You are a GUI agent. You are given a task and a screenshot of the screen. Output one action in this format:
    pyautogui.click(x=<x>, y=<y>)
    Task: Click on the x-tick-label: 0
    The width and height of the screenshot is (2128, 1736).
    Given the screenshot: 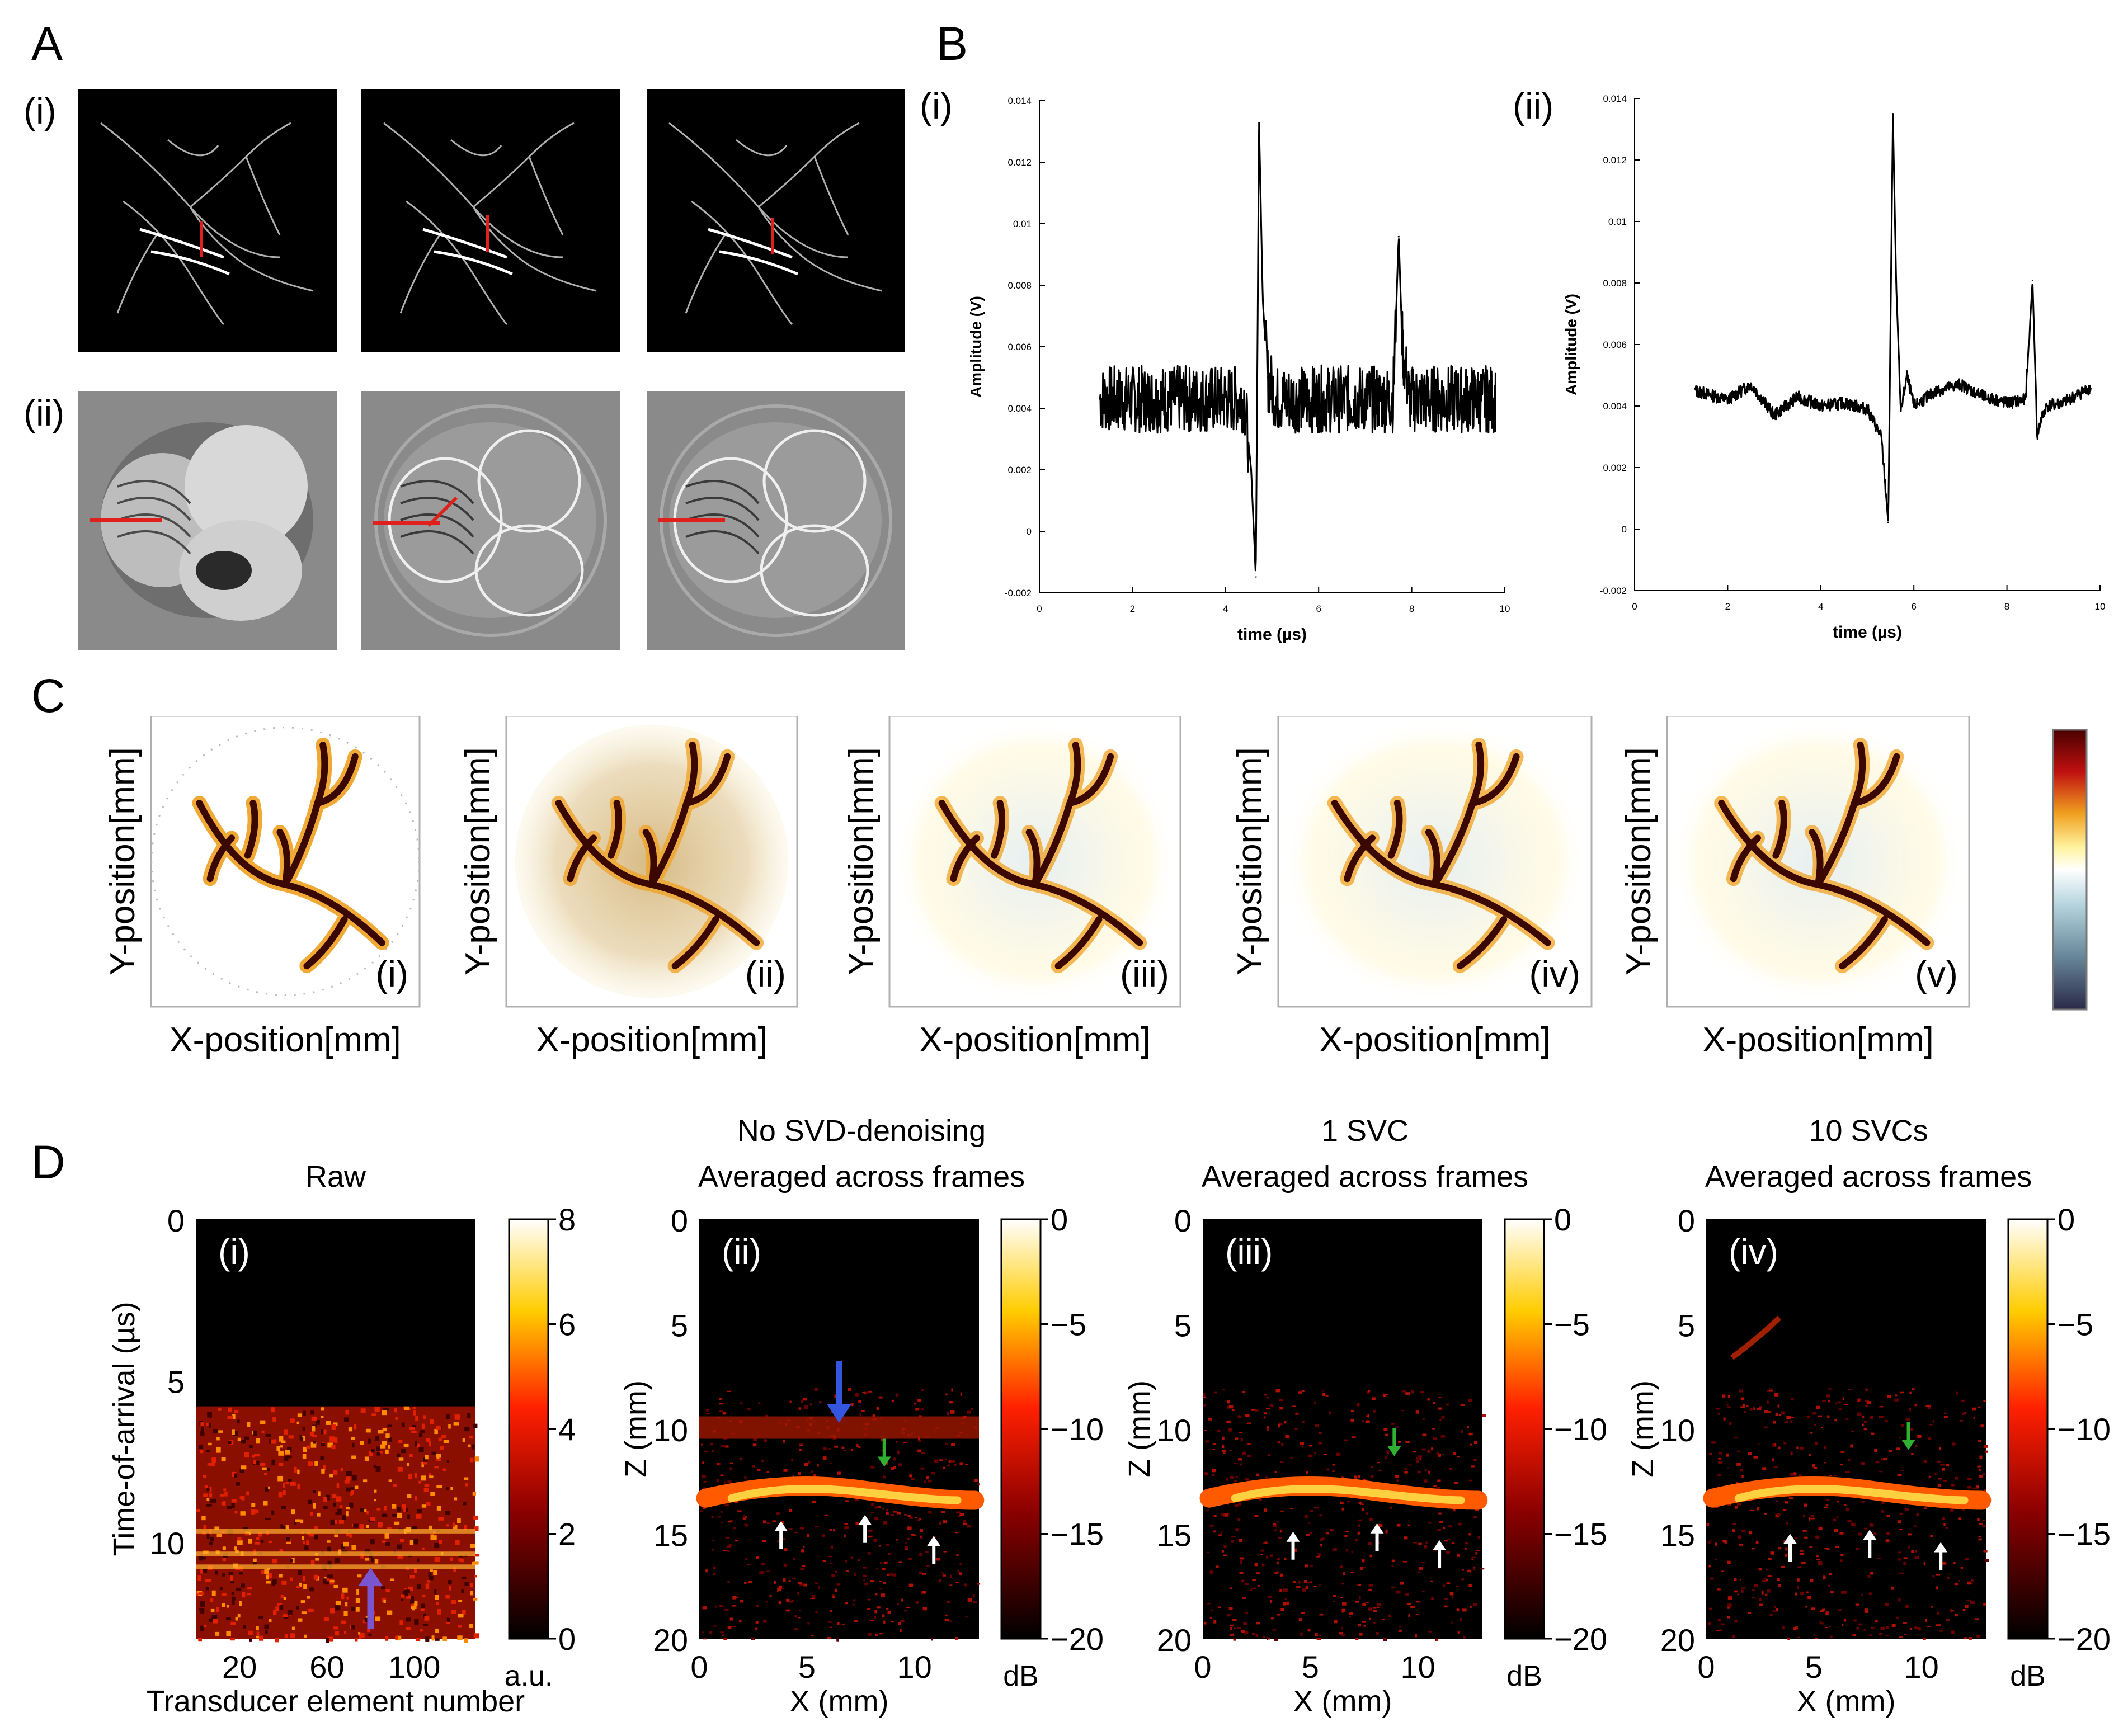 What is the action you would take?
    pyautogui.click(x=1706, y=1667)
    